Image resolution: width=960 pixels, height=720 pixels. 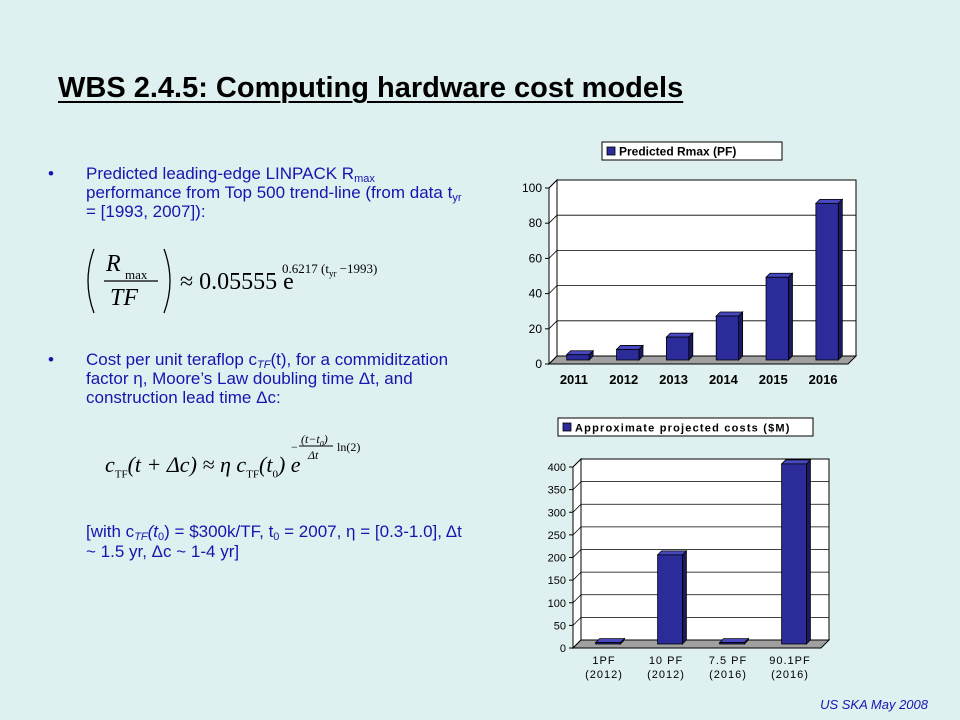 What do you see at coordinates (823, 379) in the screenshot?
I see `x-tick-label: 2016` at bounding box center [823, 379].